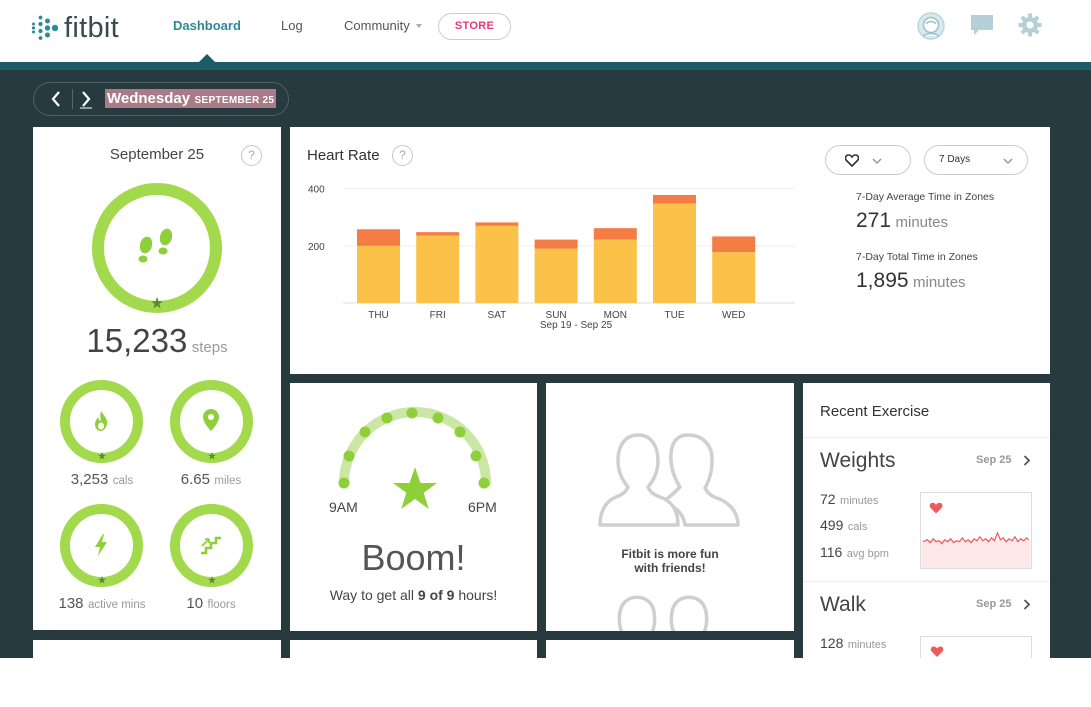  What do you see at coordinates (221, 605) in the screenshot?
I see `floors-unit: floors` at bounding box center [221, 605].